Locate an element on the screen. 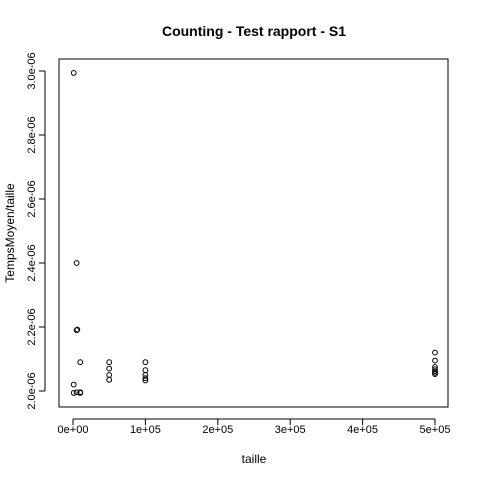 Image resolution: width=480 pixels, height=480 pixels. y-axis-label: TempsMoyen/taille is located at coordinates (10, 233).